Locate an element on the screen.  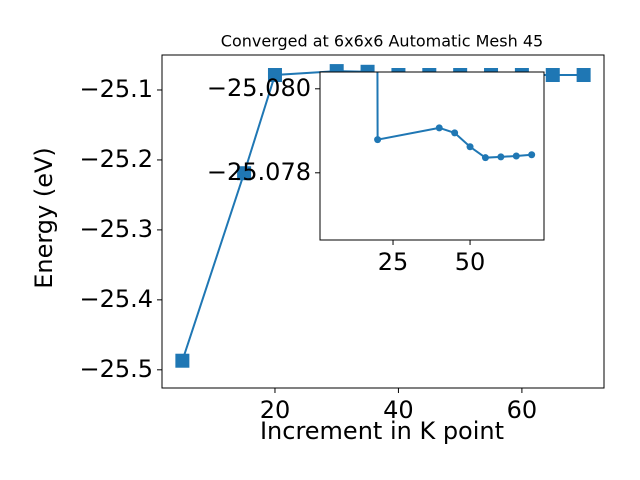
chart-title: Converged at 6x6x6 Automatic Mesh 45 is located at coordinates (382, 41).